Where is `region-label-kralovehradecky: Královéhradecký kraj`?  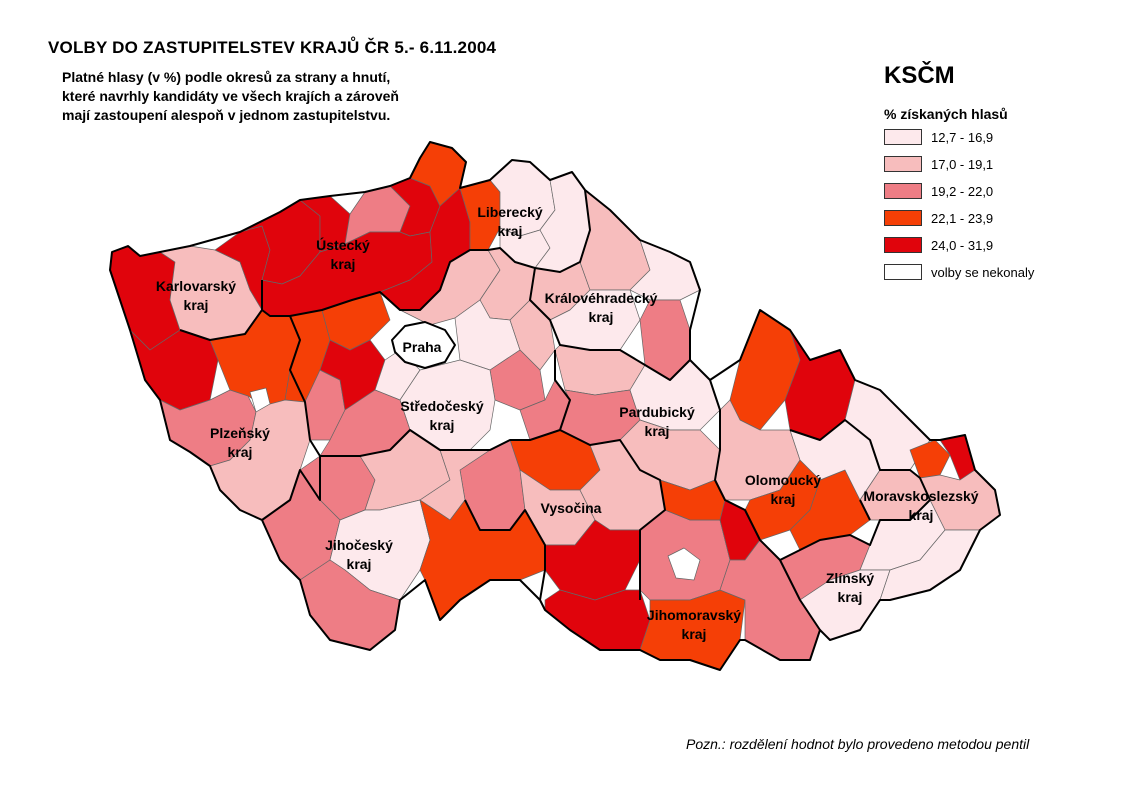 region-label-kralovehradecky: Královéhradecký kraj is located at coordinates (601, 307).